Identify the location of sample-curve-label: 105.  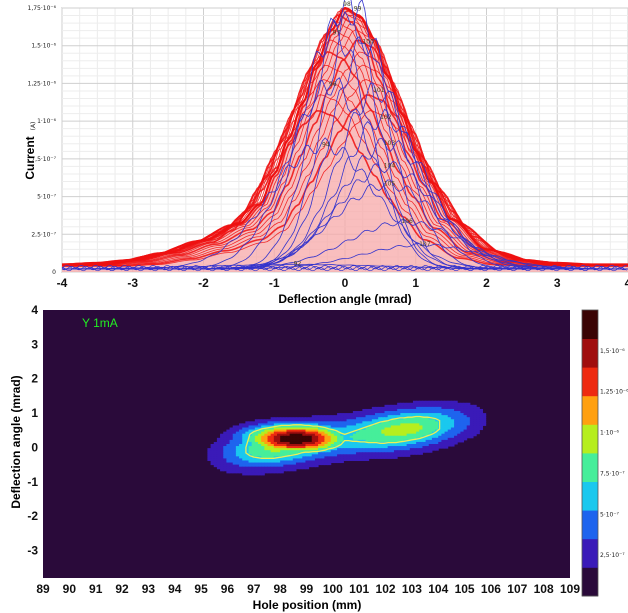
(390, 184).